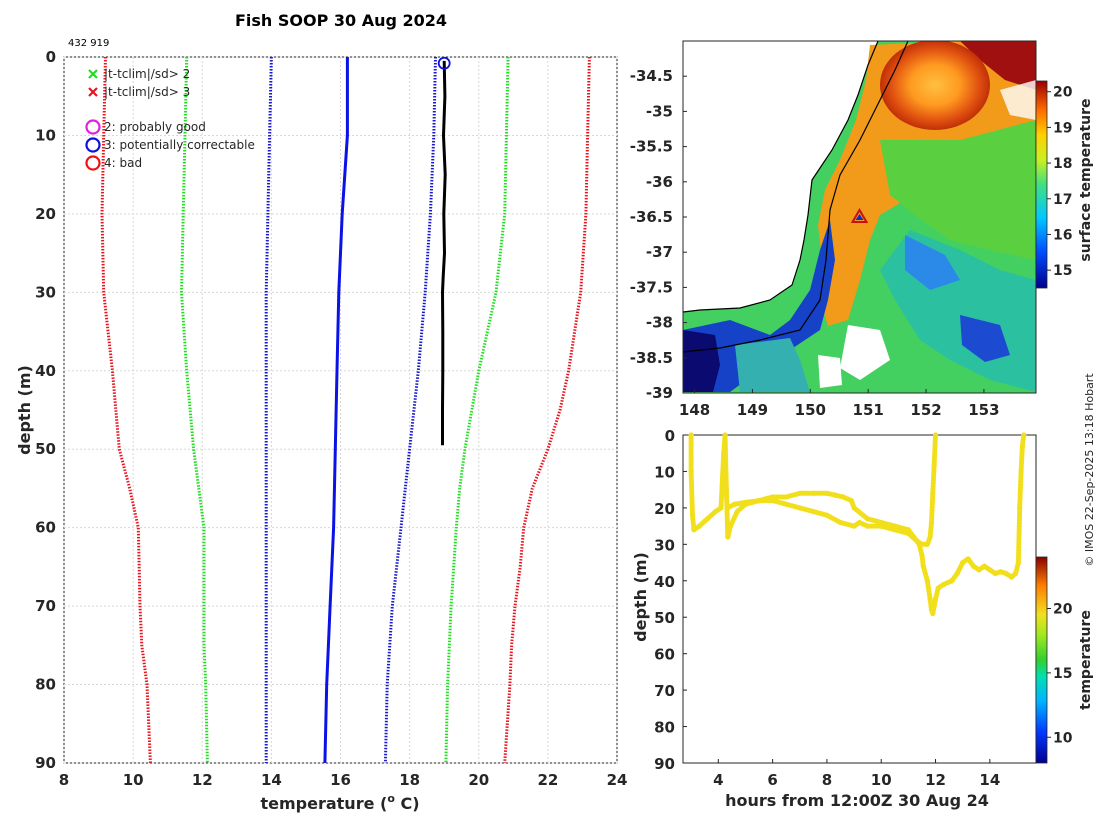 The height and width of the screenshot is (820, 1100). Describe the element at coordinates (147, 74) in the screenshot. I see `legend-label: |t-tclim|/sd> 2` at that location.